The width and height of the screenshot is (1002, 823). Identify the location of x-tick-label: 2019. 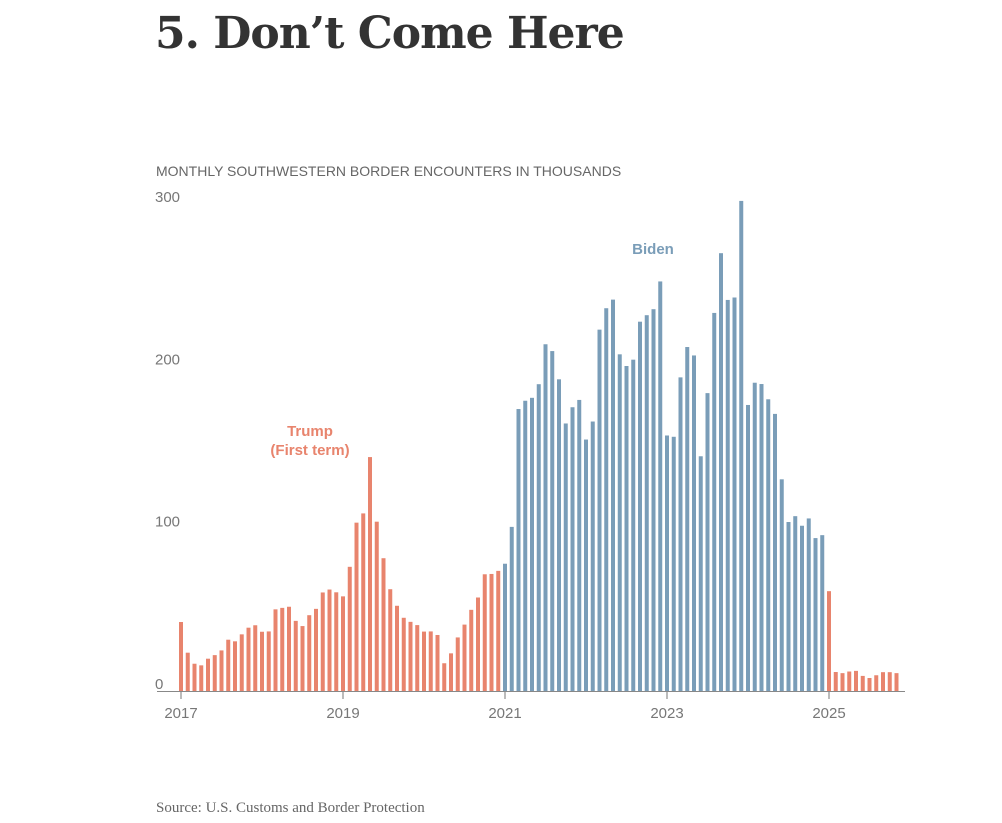
(342, 713).